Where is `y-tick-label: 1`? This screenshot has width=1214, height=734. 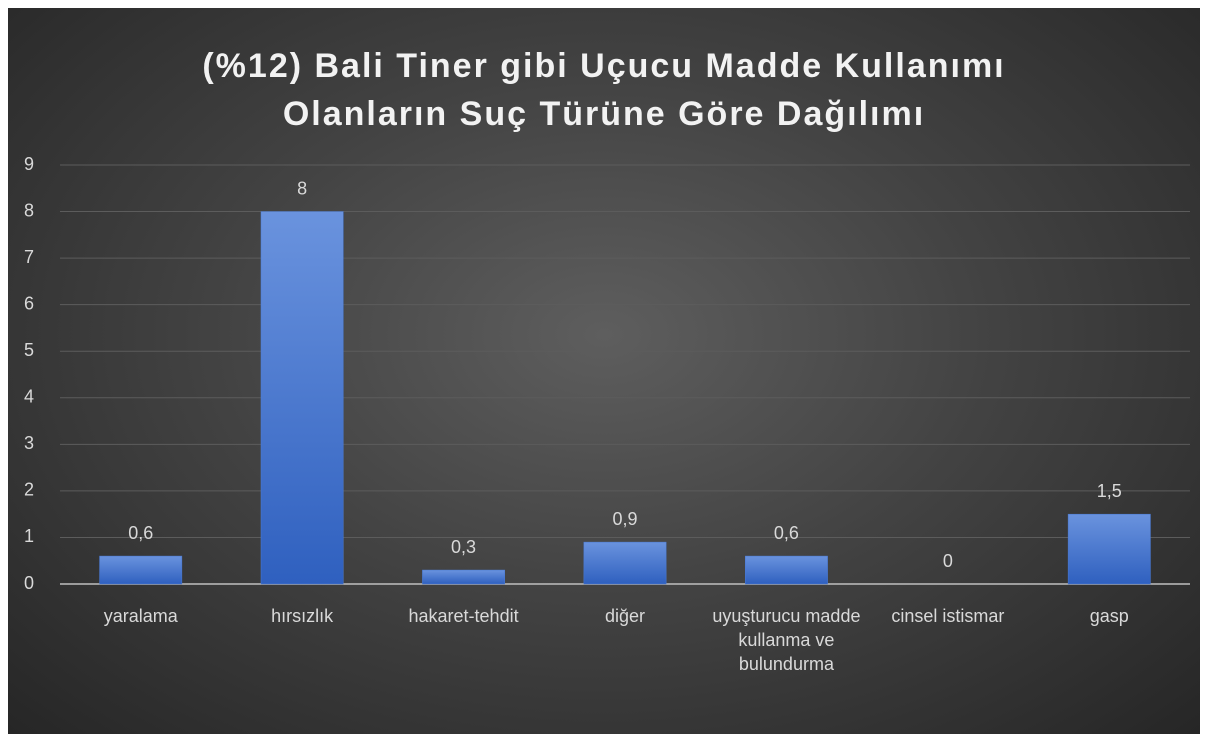 y-tick-label: 1 is located at coordinates (29, 536).